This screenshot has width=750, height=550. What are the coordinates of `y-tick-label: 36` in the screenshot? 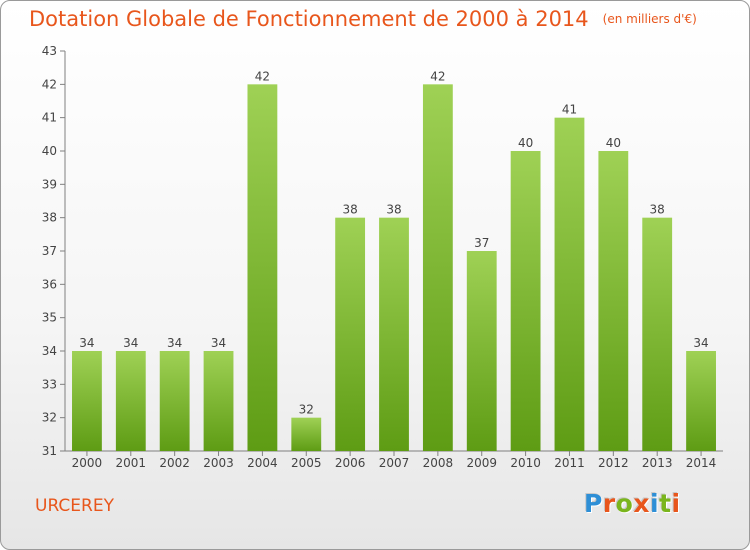 It's located at (49, 284).